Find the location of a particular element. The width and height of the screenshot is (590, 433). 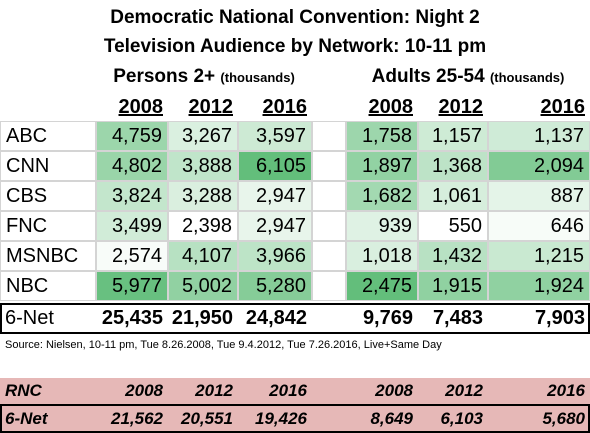

persons-cell: 2,574 is located at coordinates (132, 256).